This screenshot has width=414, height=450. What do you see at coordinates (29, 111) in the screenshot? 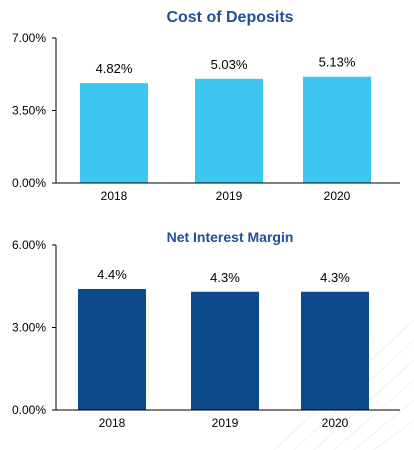
I see `y-tick-label: 3.50%` at bounding box center [29, 111].